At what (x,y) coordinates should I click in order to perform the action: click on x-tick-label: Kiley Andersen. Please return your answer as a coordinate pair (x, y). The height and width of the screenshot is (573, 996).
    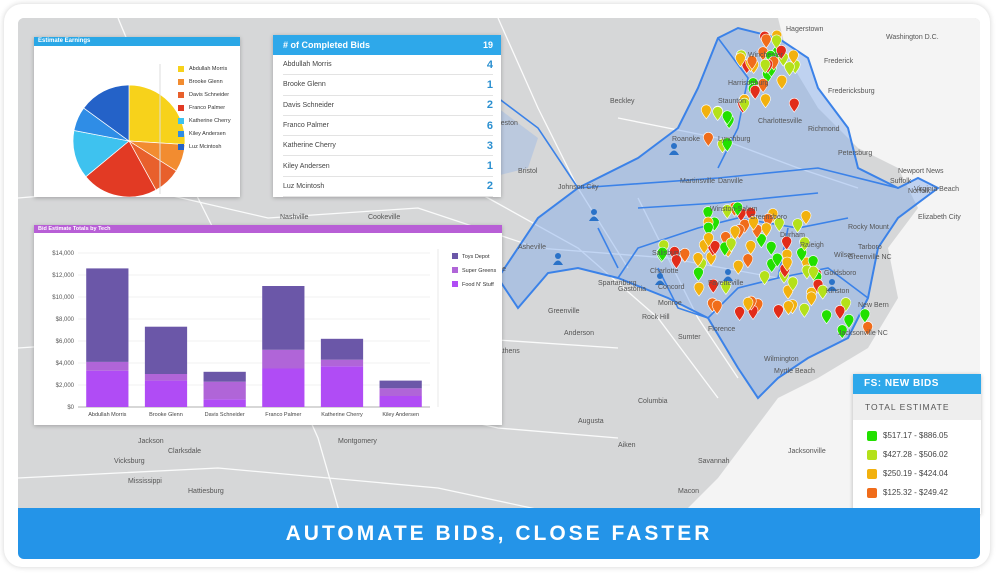
    Looking at the image, I should click on (400, 415).